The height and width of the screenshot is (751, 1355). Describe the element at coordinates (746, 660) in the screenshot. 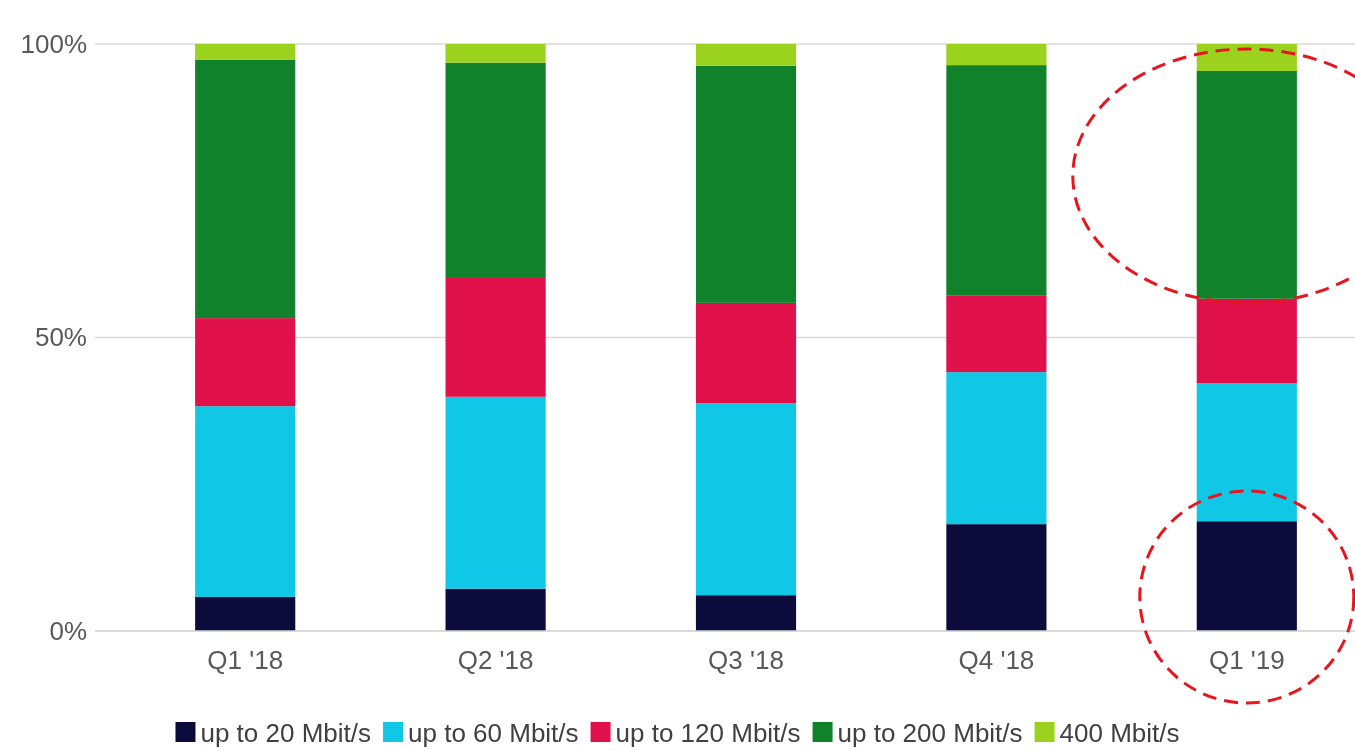

I see `x-tick-label: Q3 '18` at that location.